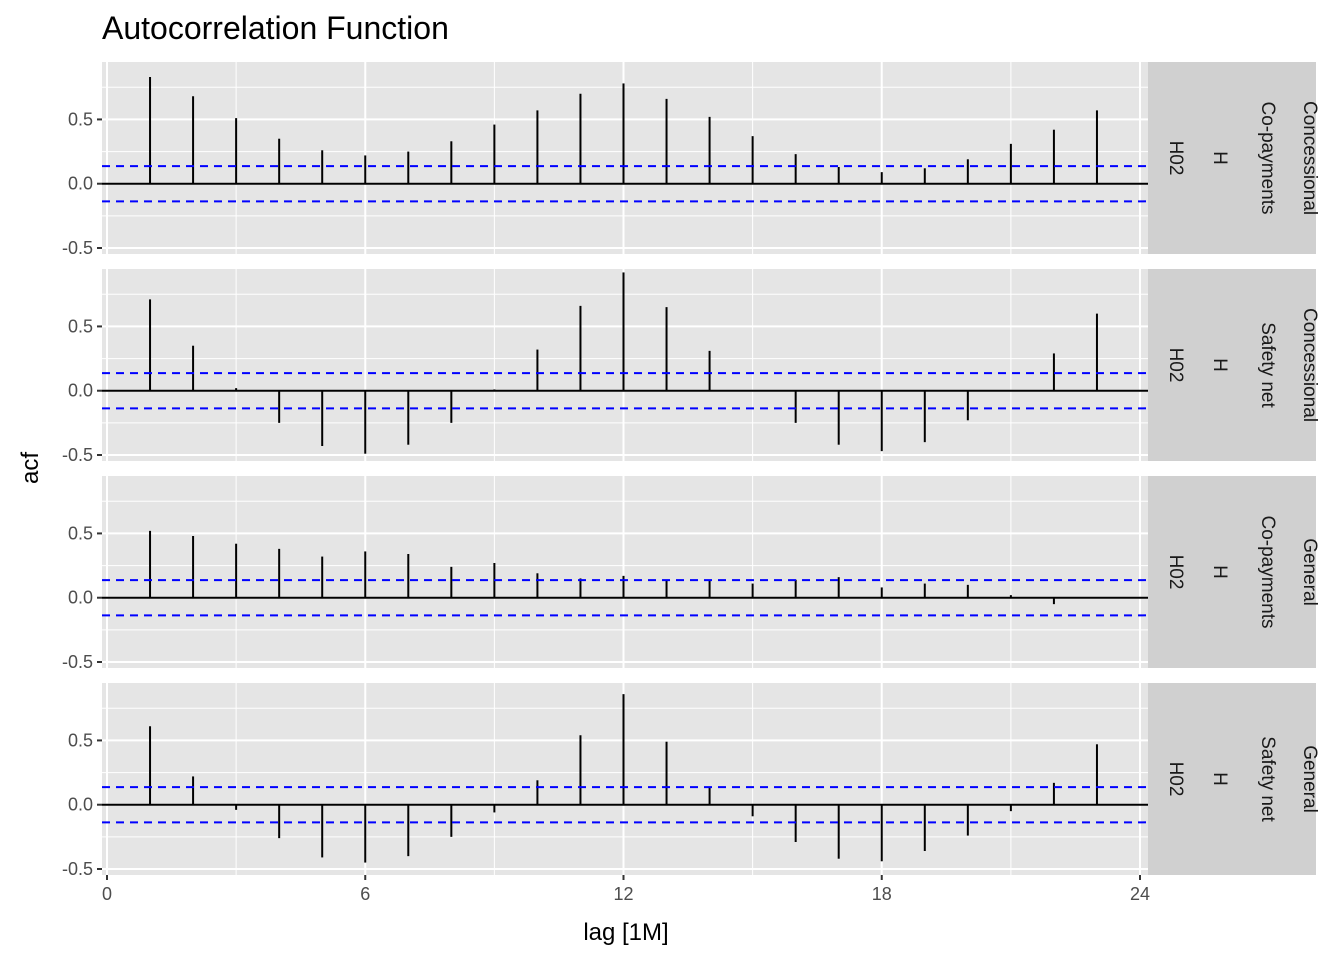 The image size is (1344, 965). Describe the element at coordinates (1140, 894) in the screenshot. I see `x-tick-label: 24` at that location.